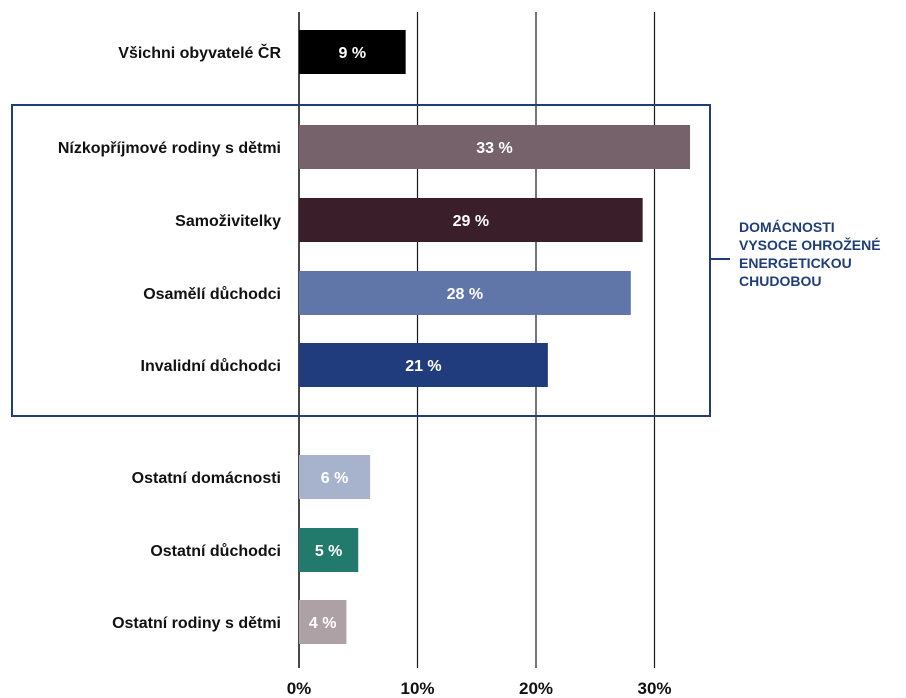 The height and width of the screenshot is (698, 906). I want to click on category-label: Nízkopříjmové rodiny s dětmi, so click(169, 148).